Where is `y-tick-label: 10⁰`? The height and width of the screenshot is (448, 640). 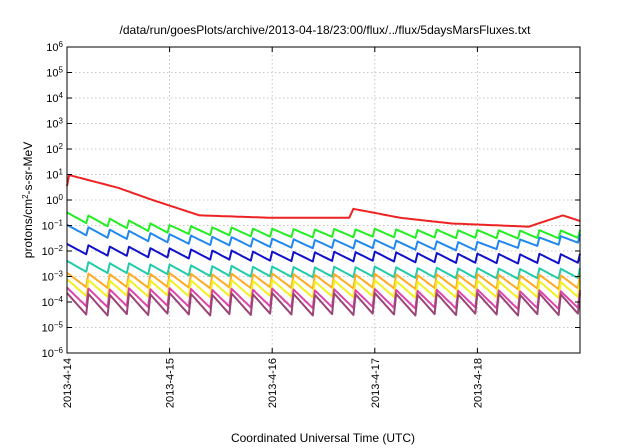
y-tick-label: 10⁰ is located at coordinates (54, 200).